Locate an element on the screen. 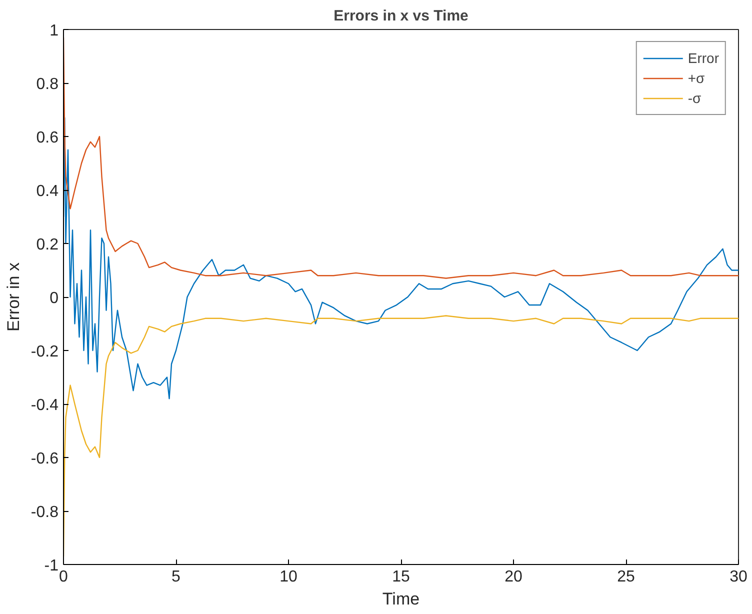  y-tick-label: -0.8 is located at coordinates (44, 512).